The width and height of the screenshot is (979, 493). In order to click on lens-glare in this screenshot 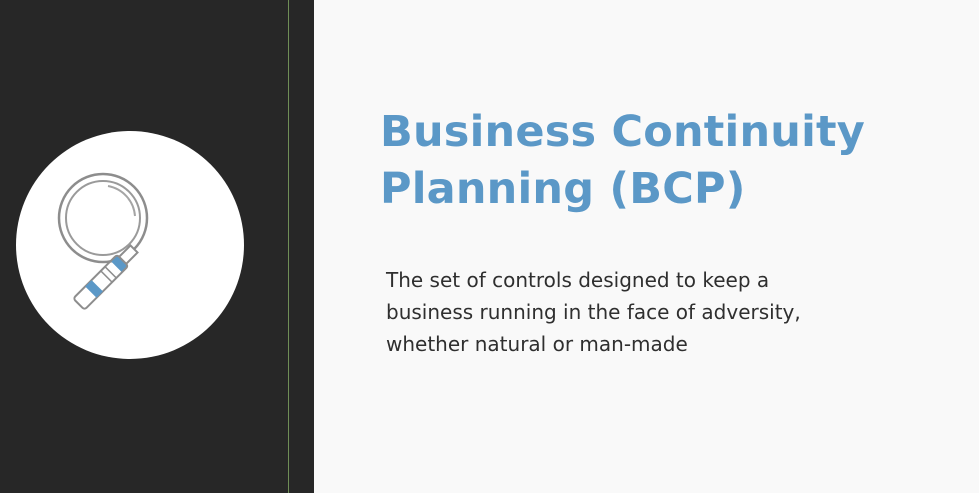, I will do `click(121, 201)`.